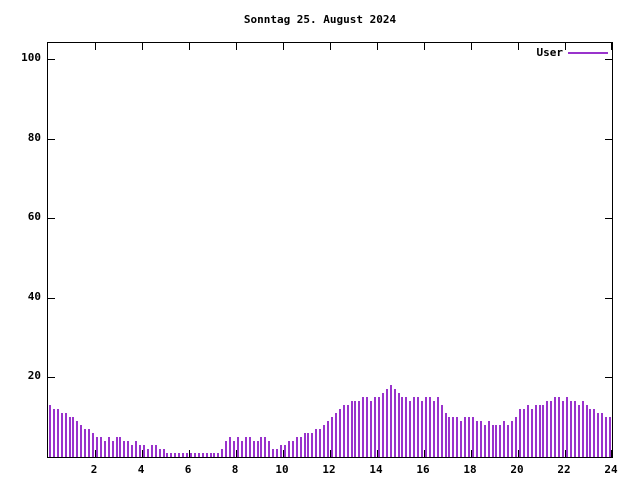  What do you see at coordinates (564, 469) in the screenshot?
I see `x-tick-label: 22` at bounding box center [564, 469].